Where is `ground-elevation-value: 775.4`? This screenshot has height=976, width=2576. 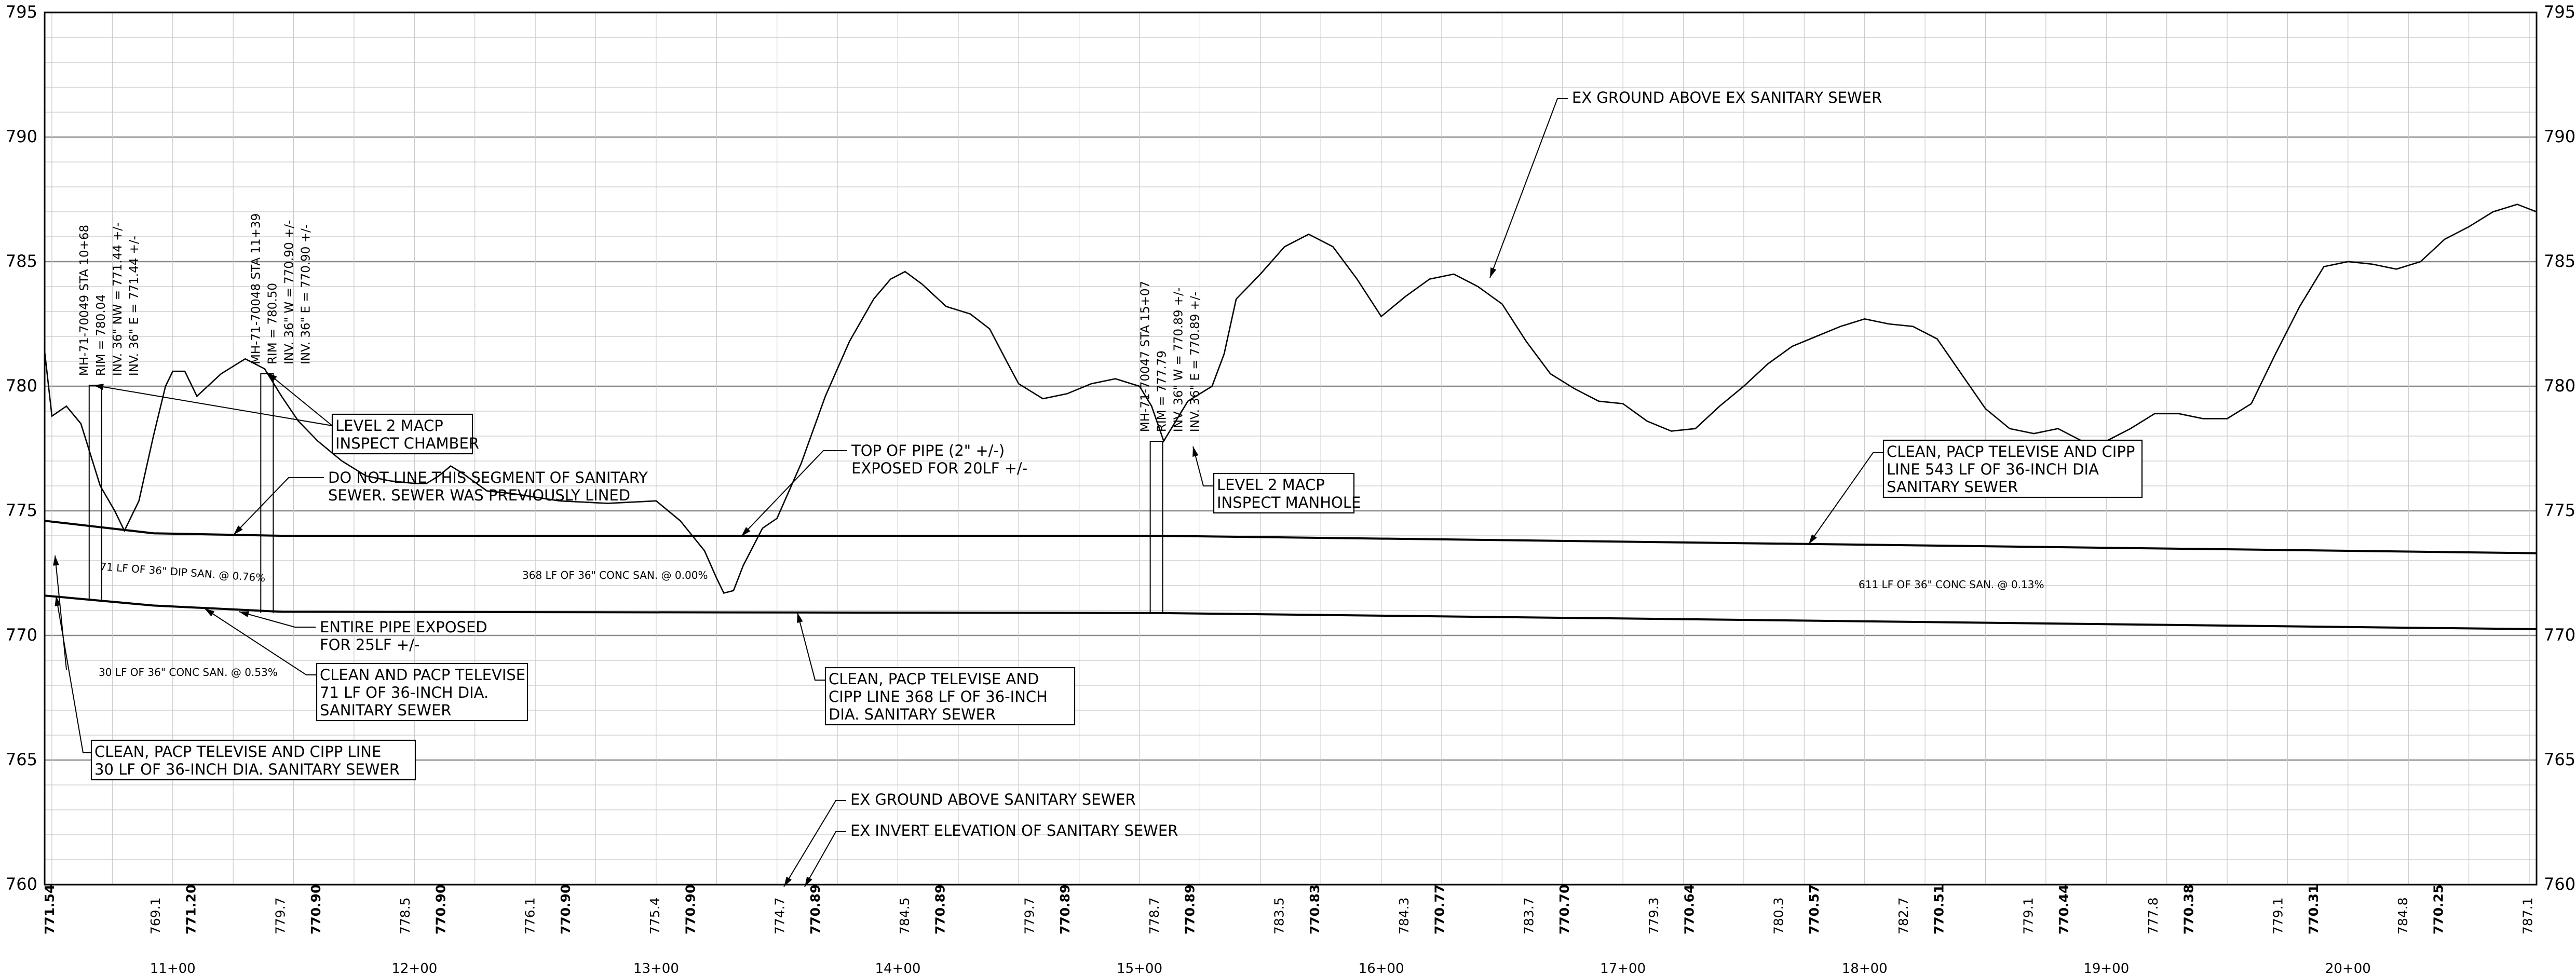 ground-elevation-value: 775.4 is located at coordinates (654, 915).